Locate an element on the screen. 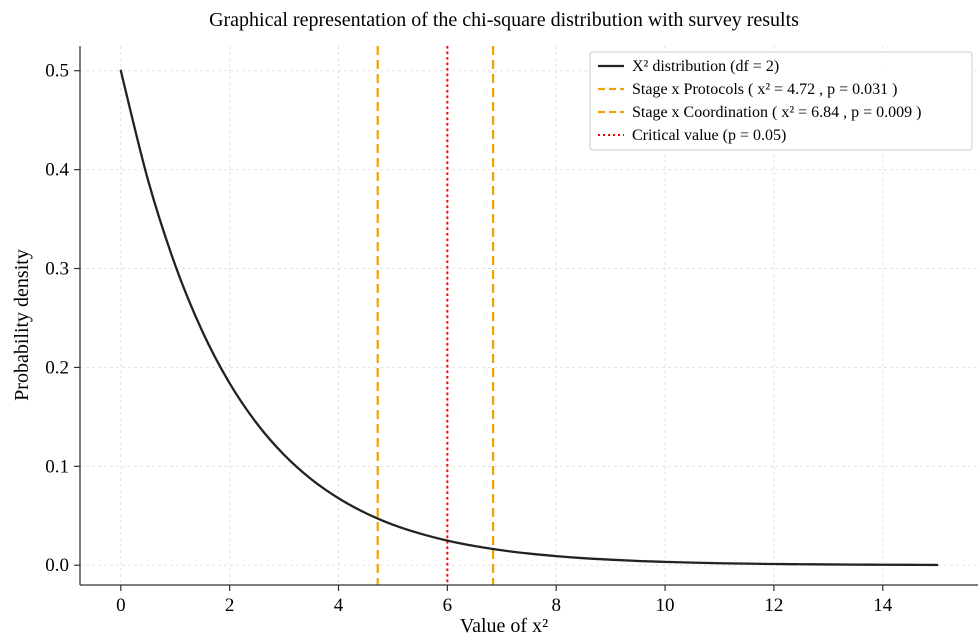 The image size is (978, 643). y-axis-label: Probability density is located at coordinates (22, 325).